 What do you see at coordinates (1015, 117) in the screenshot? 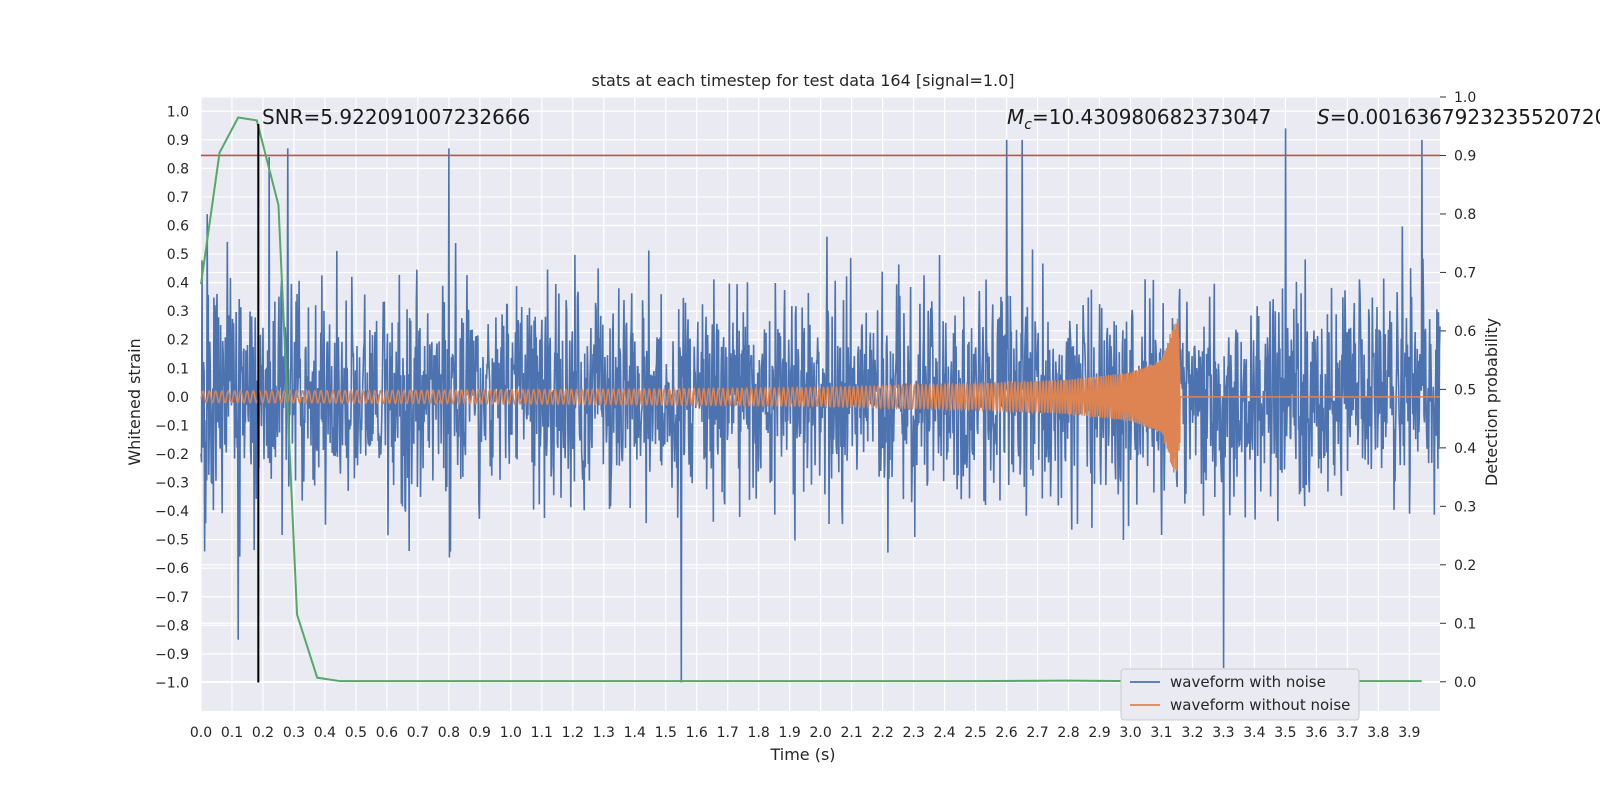
I see `chirp-mass-symbol: M` at bounding box center [1015, 117].